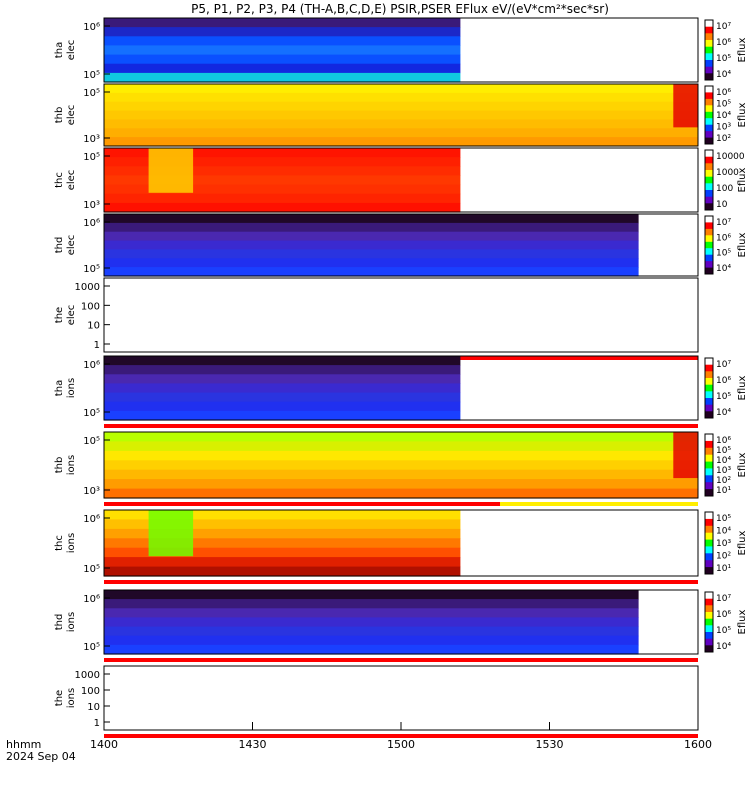  I want to click on panel-thd-ions: thd ions 10⁶ 10⁵ 10⁷ 10⁶ 10⁵ 10⁴ Eflux, so click(401, 625).